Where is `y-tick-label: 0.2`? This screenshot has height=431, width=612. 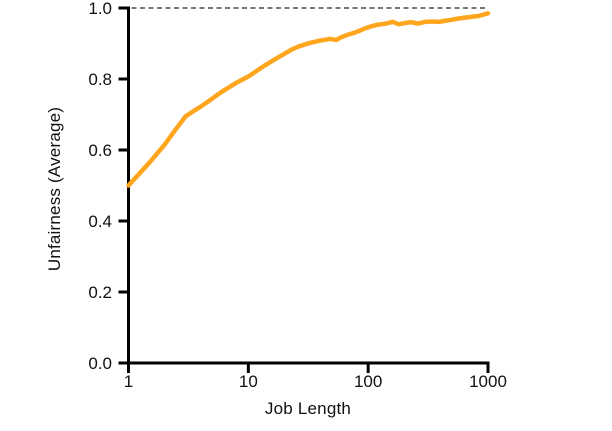
y-tick-label: 0.2 is located at coordinates (100, 292).